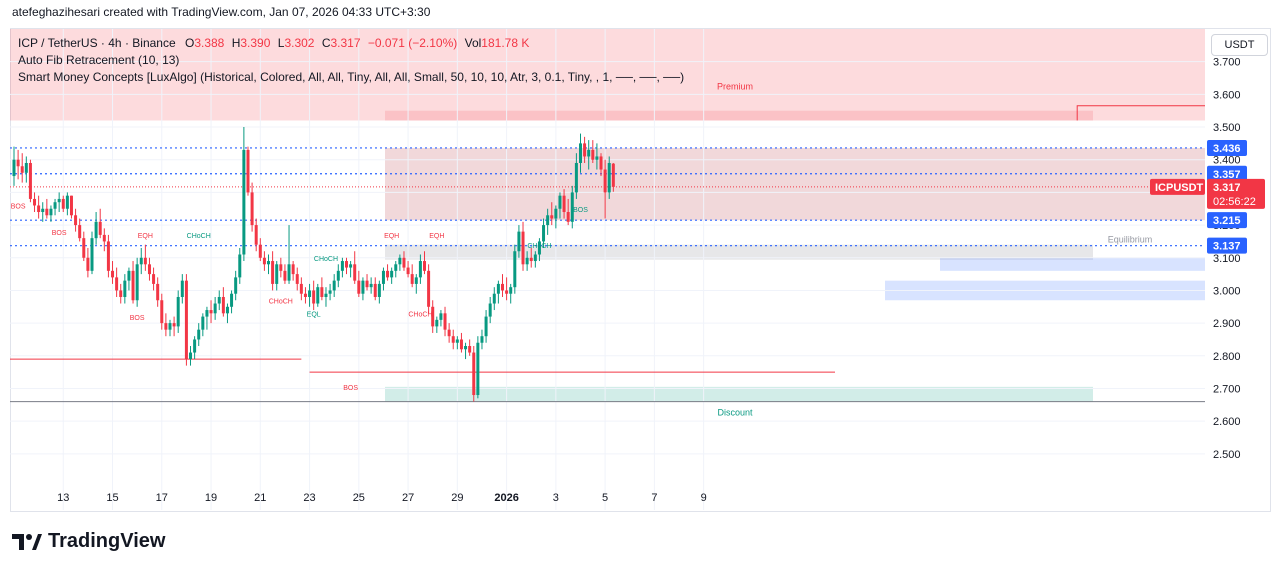  Describe the element at coordinates (99, 60) in the screenshot. I see `indicator-fib: Auto Fib Retracement (10, 13)` at that location.